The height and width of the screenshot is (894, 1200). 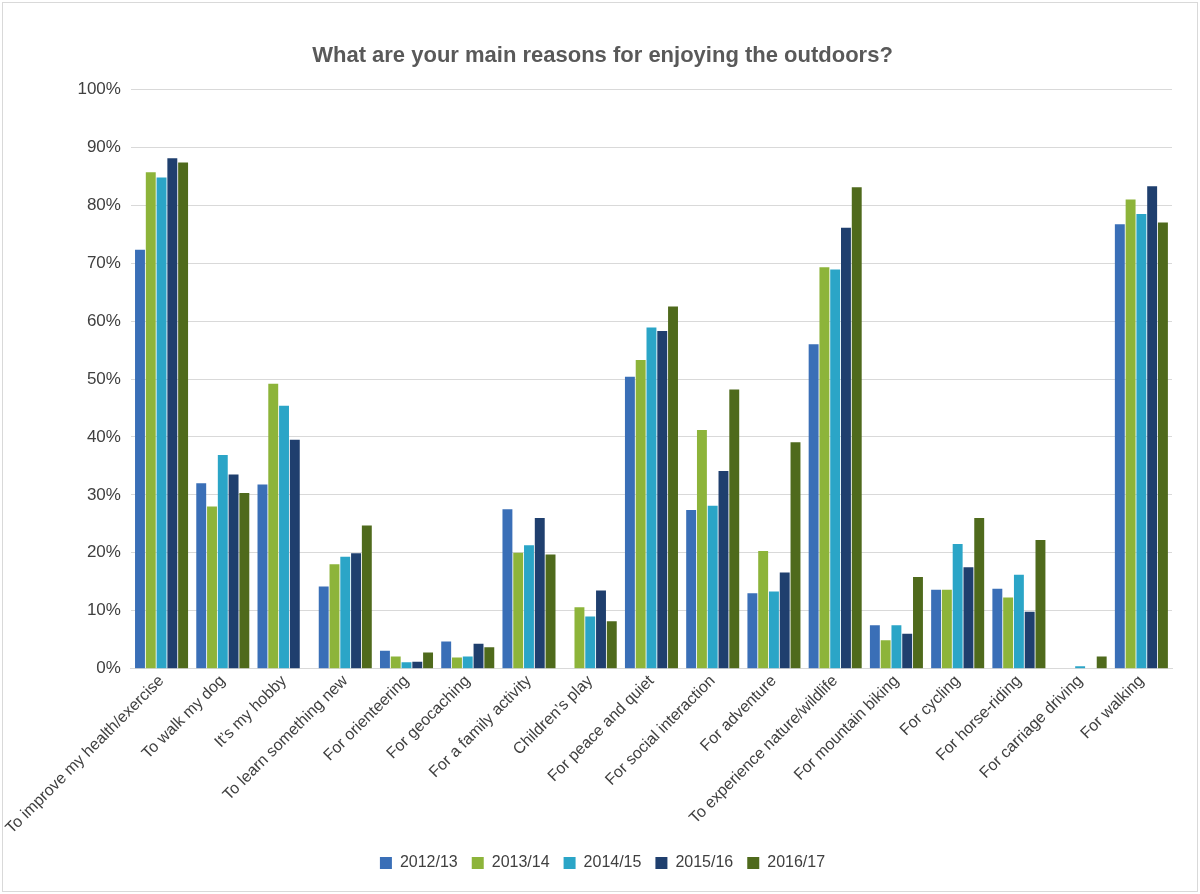 What do you see at coordinates (103, 147) in the screenshot?
I see `y-tick-label: 90%` at bounding box center [103, 147].